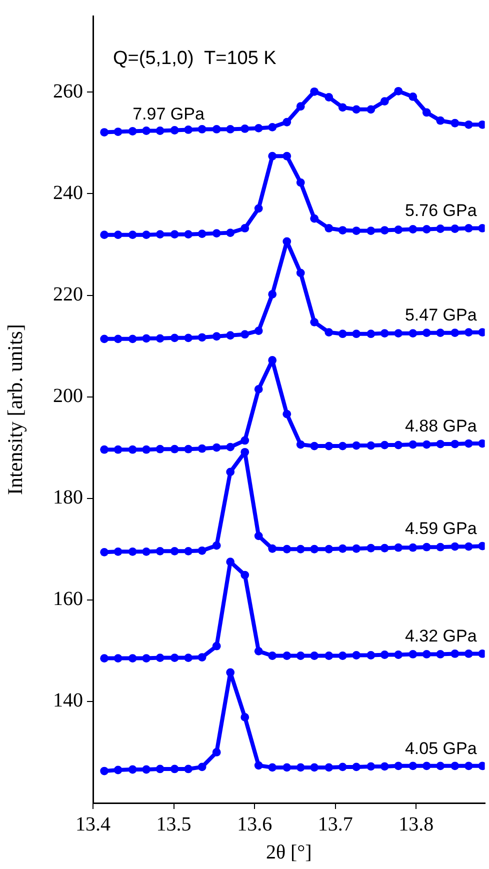 This screenshot has width=489, height=869. Describe the element at coordinates (441, 636) in the screenshot. I see `series-label: 4.32 GPa` at that location.